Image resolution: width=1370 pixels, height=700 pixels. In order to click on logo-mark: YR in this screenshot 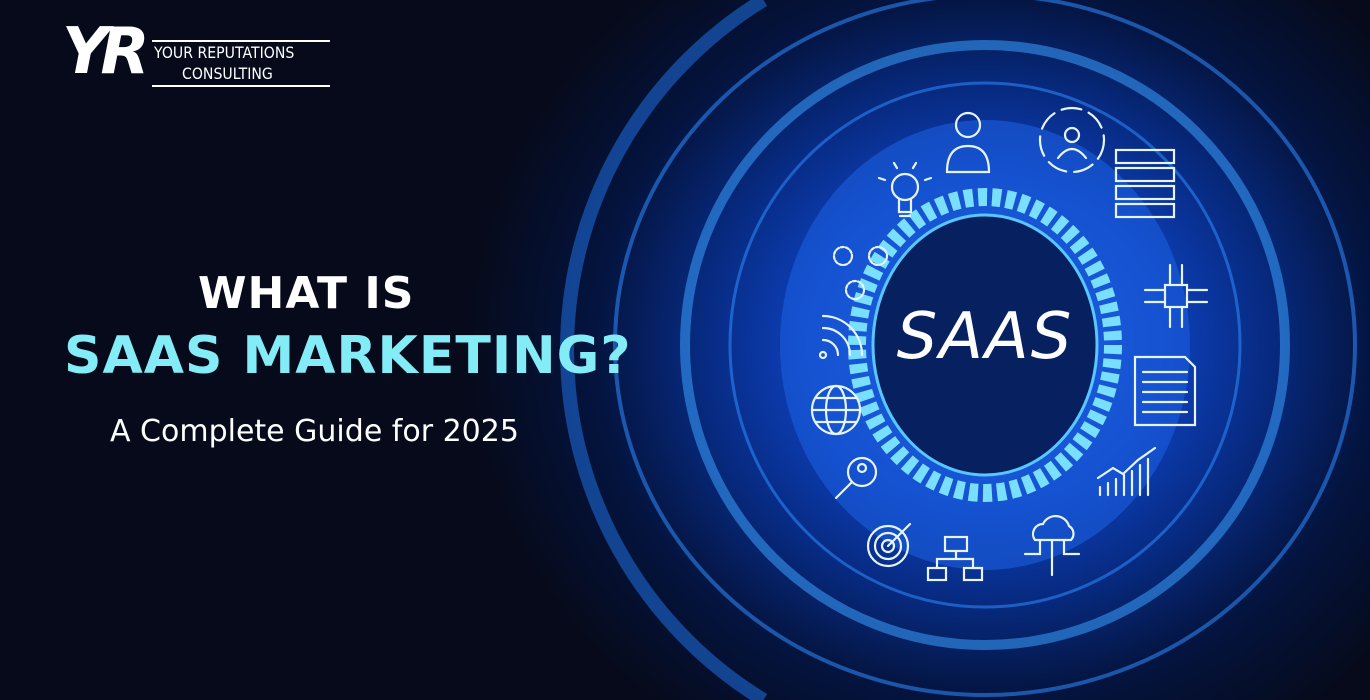, I will do `click(106, 52)`.